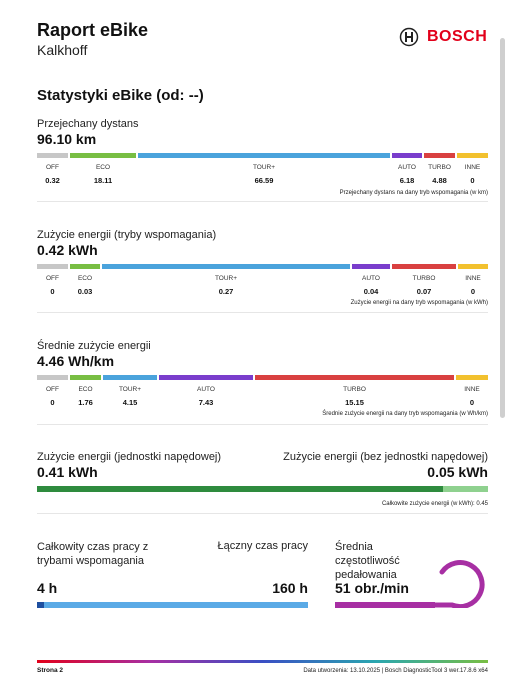 Image resolution: width=505 pixels, height=699 pixels. Describe the element at coordinates (52, 180) in the screenshot. I see `value-off: 0.32` at that location.